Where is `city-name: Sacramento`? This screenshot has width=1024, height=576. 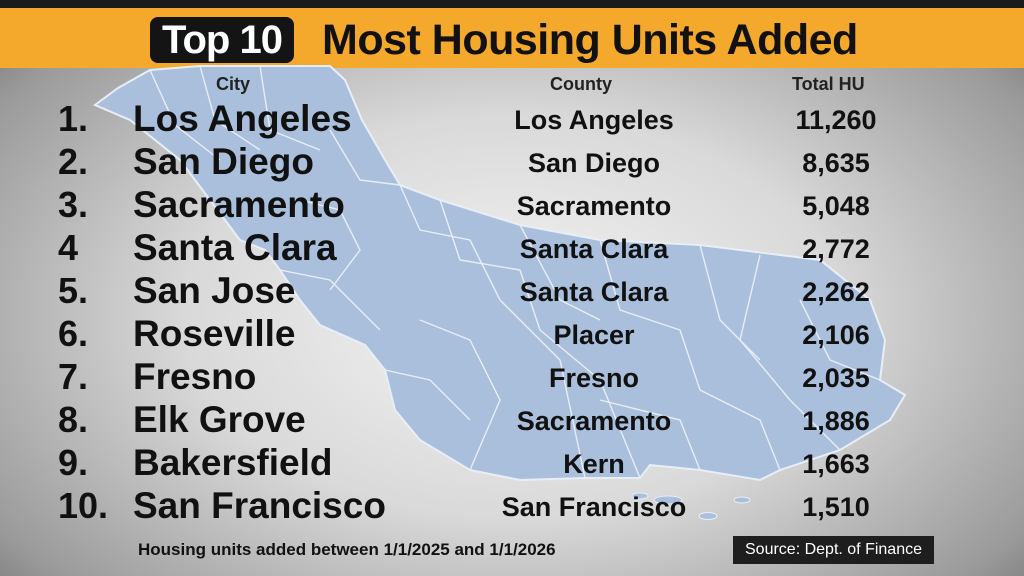 city-name: Sacramento is located at coordinates (239, 204).